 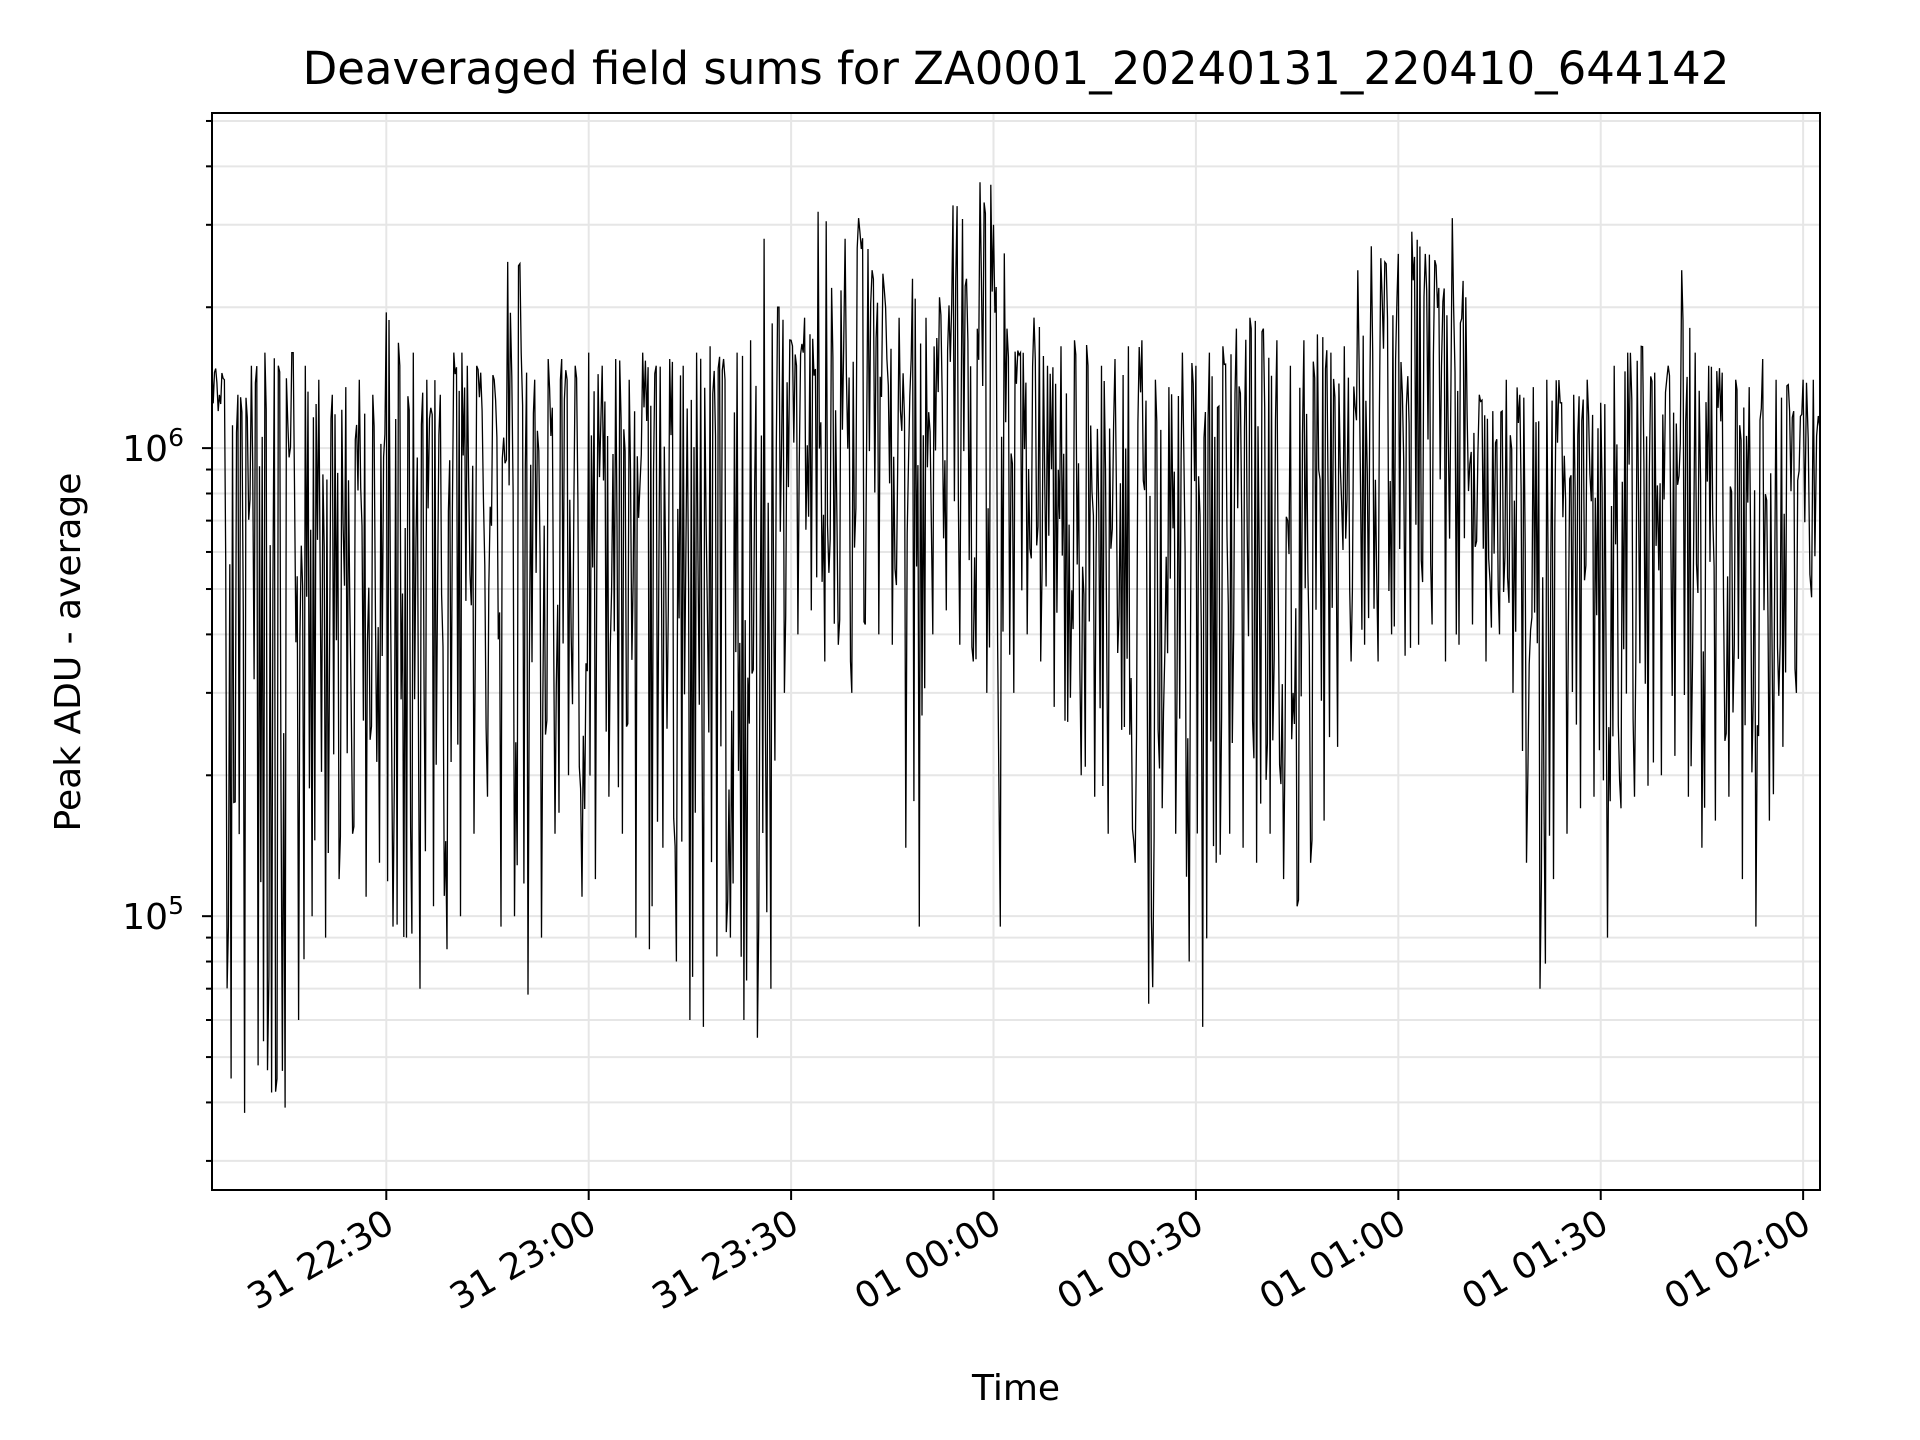 What do you see at coordinates (1015, 1388) in the screenshot?
I see `x-axis-label: Time` at bounding box center [1015, 1388].